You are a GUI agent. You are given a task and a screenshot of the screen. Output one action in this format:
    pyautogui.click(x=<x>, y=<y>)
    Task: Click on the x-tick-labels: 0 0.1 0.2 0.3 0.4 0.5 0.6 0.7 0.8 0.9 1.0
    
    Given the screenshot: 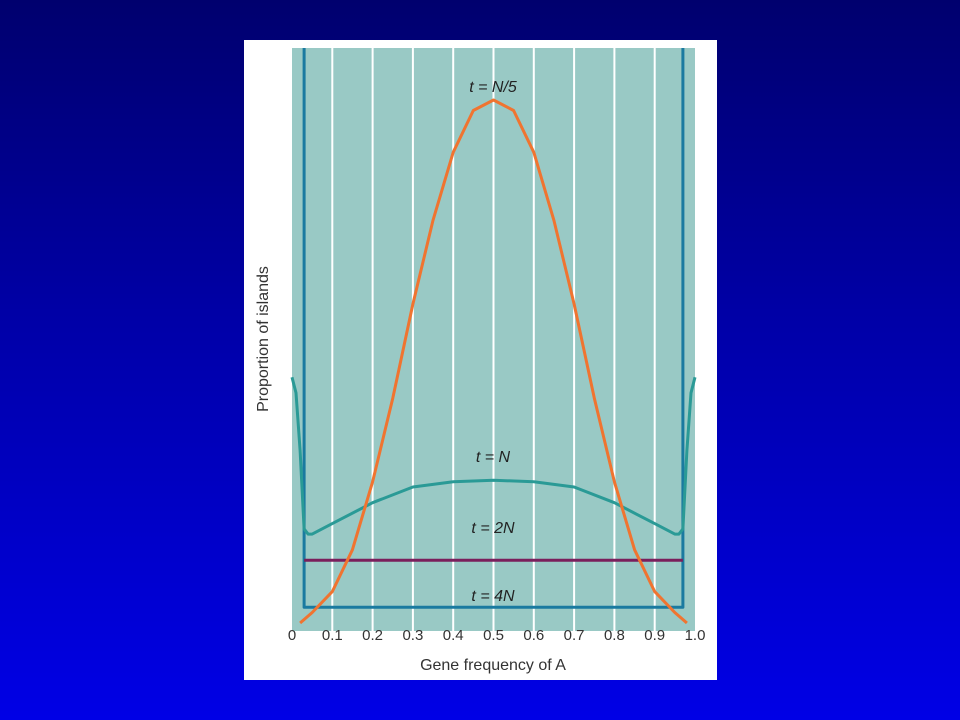 What is the action you would take?
    pyautogui.click(x=497, y=635)
    